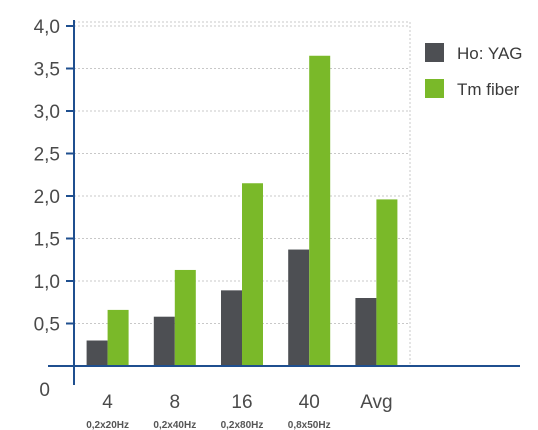 The image size is (538, 430). I want to click on y-tick-label: 0, so click(44, 390).